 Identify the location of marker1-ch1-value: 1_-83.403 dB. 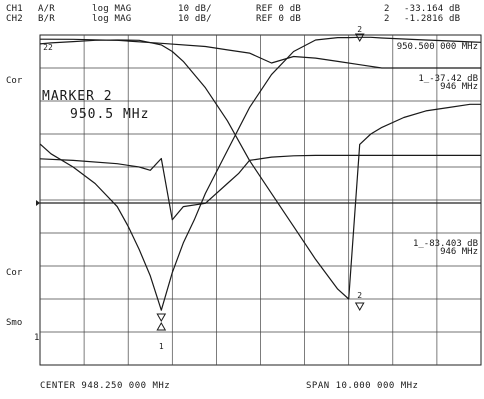
(445, 244).